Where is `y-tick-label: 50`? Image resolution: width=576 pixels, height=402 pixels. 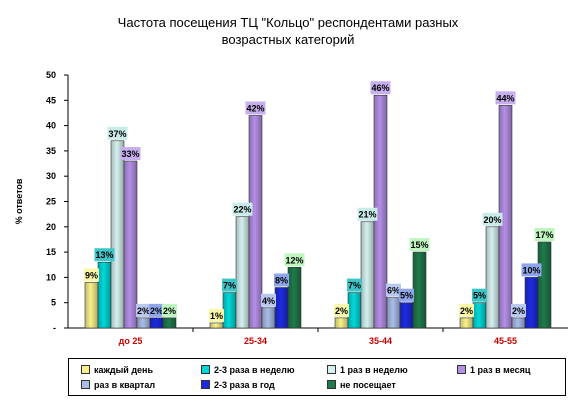
y-tick-label: 50 is located at coordinates (51, 75).